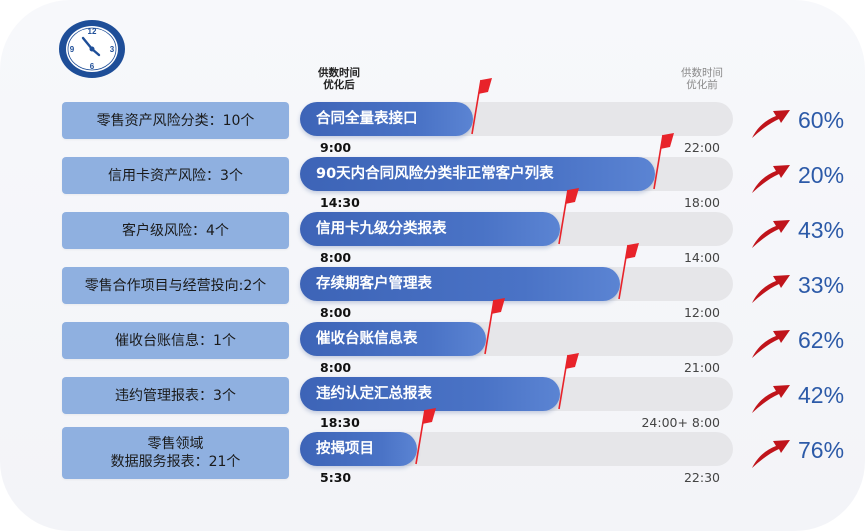 This screenshot has width=865, height=531. I want to click on improvement-percent: 20%, so click(821, 175).